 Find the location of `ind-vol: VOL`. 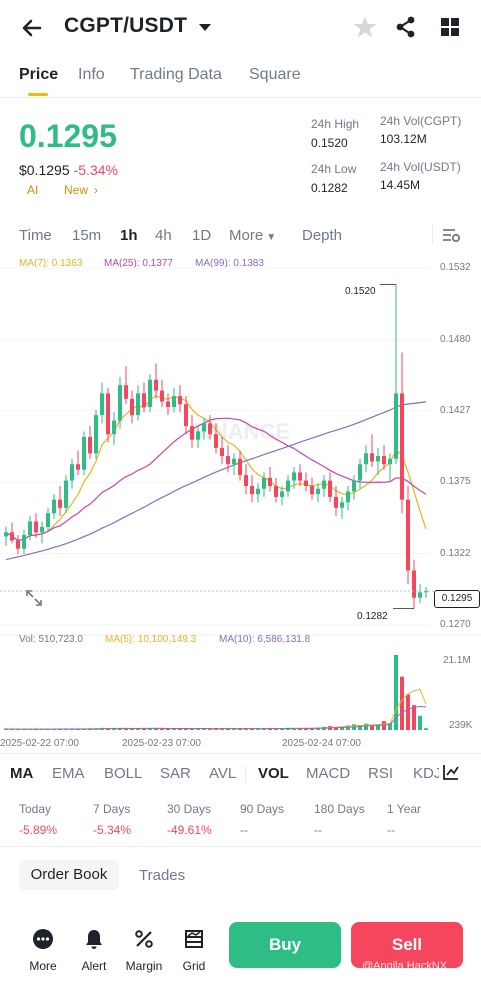

ind-vol: VOL is located at coordinates (273, 773).